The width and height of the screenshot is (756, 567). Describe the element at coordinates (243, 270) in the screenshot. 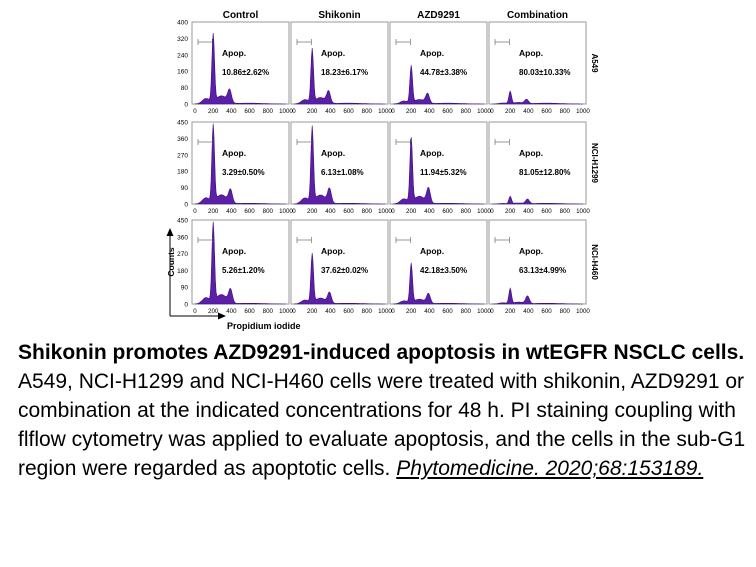

I see `apop-value: 5.26±1.20%` at that location.